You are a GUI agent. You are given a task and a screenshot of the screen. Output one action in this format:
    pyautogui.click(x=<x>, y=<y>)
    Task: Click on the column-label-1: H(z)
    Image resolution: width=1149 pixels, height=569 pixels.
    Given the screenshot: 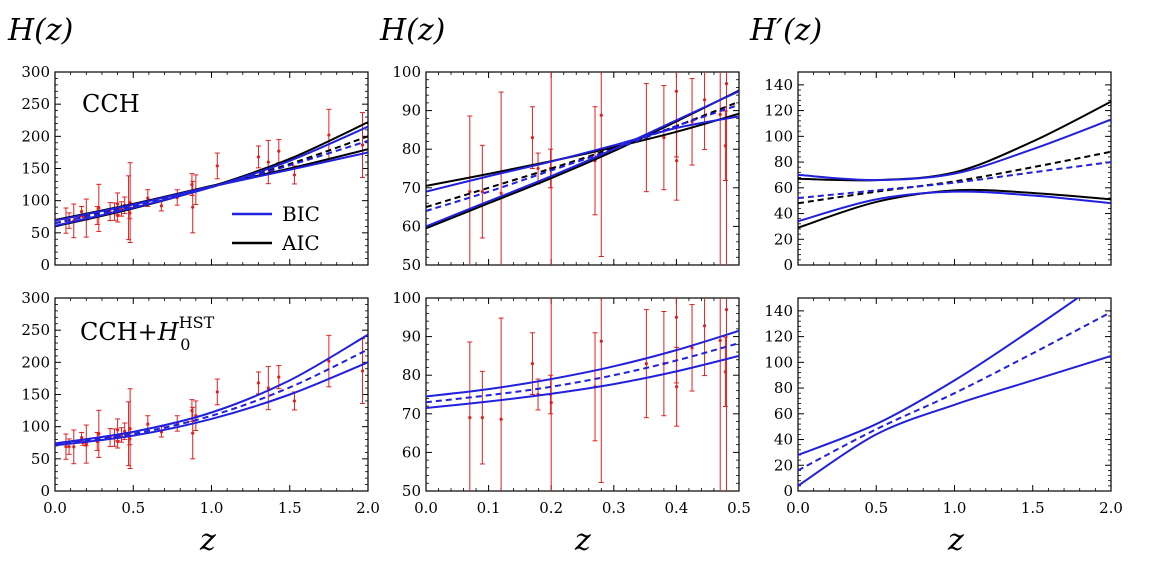 What is the action you would take?
    pyautogui.click(x=40, y=30)
    